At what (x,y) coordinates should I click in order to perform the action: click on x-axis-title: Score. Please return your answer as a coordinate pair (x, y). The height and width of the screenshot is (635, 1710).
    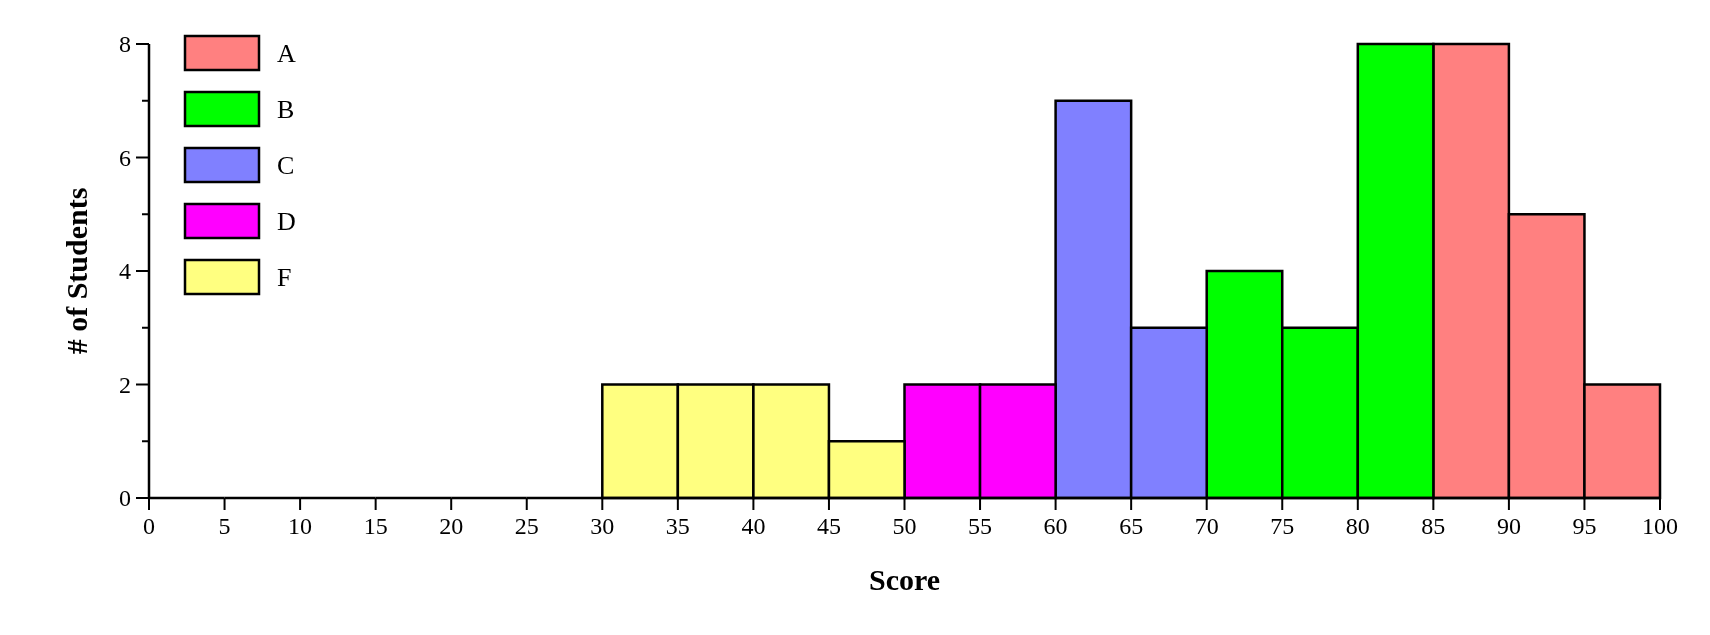
    Looking at the image, I should click on (904, 579).